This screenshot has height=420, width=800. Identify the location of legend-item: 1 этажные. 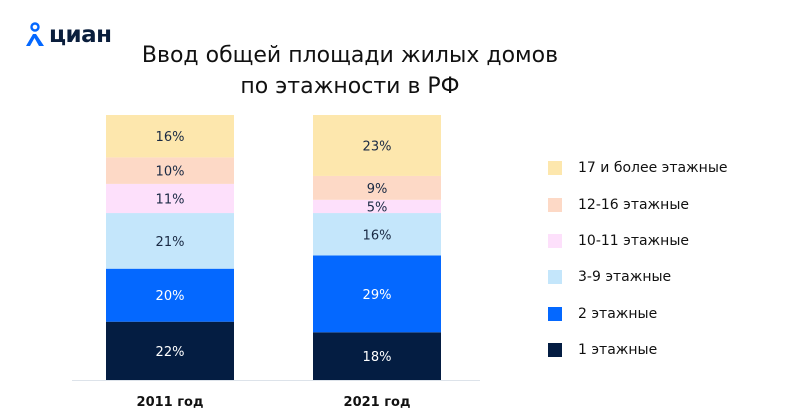
(638, 350).